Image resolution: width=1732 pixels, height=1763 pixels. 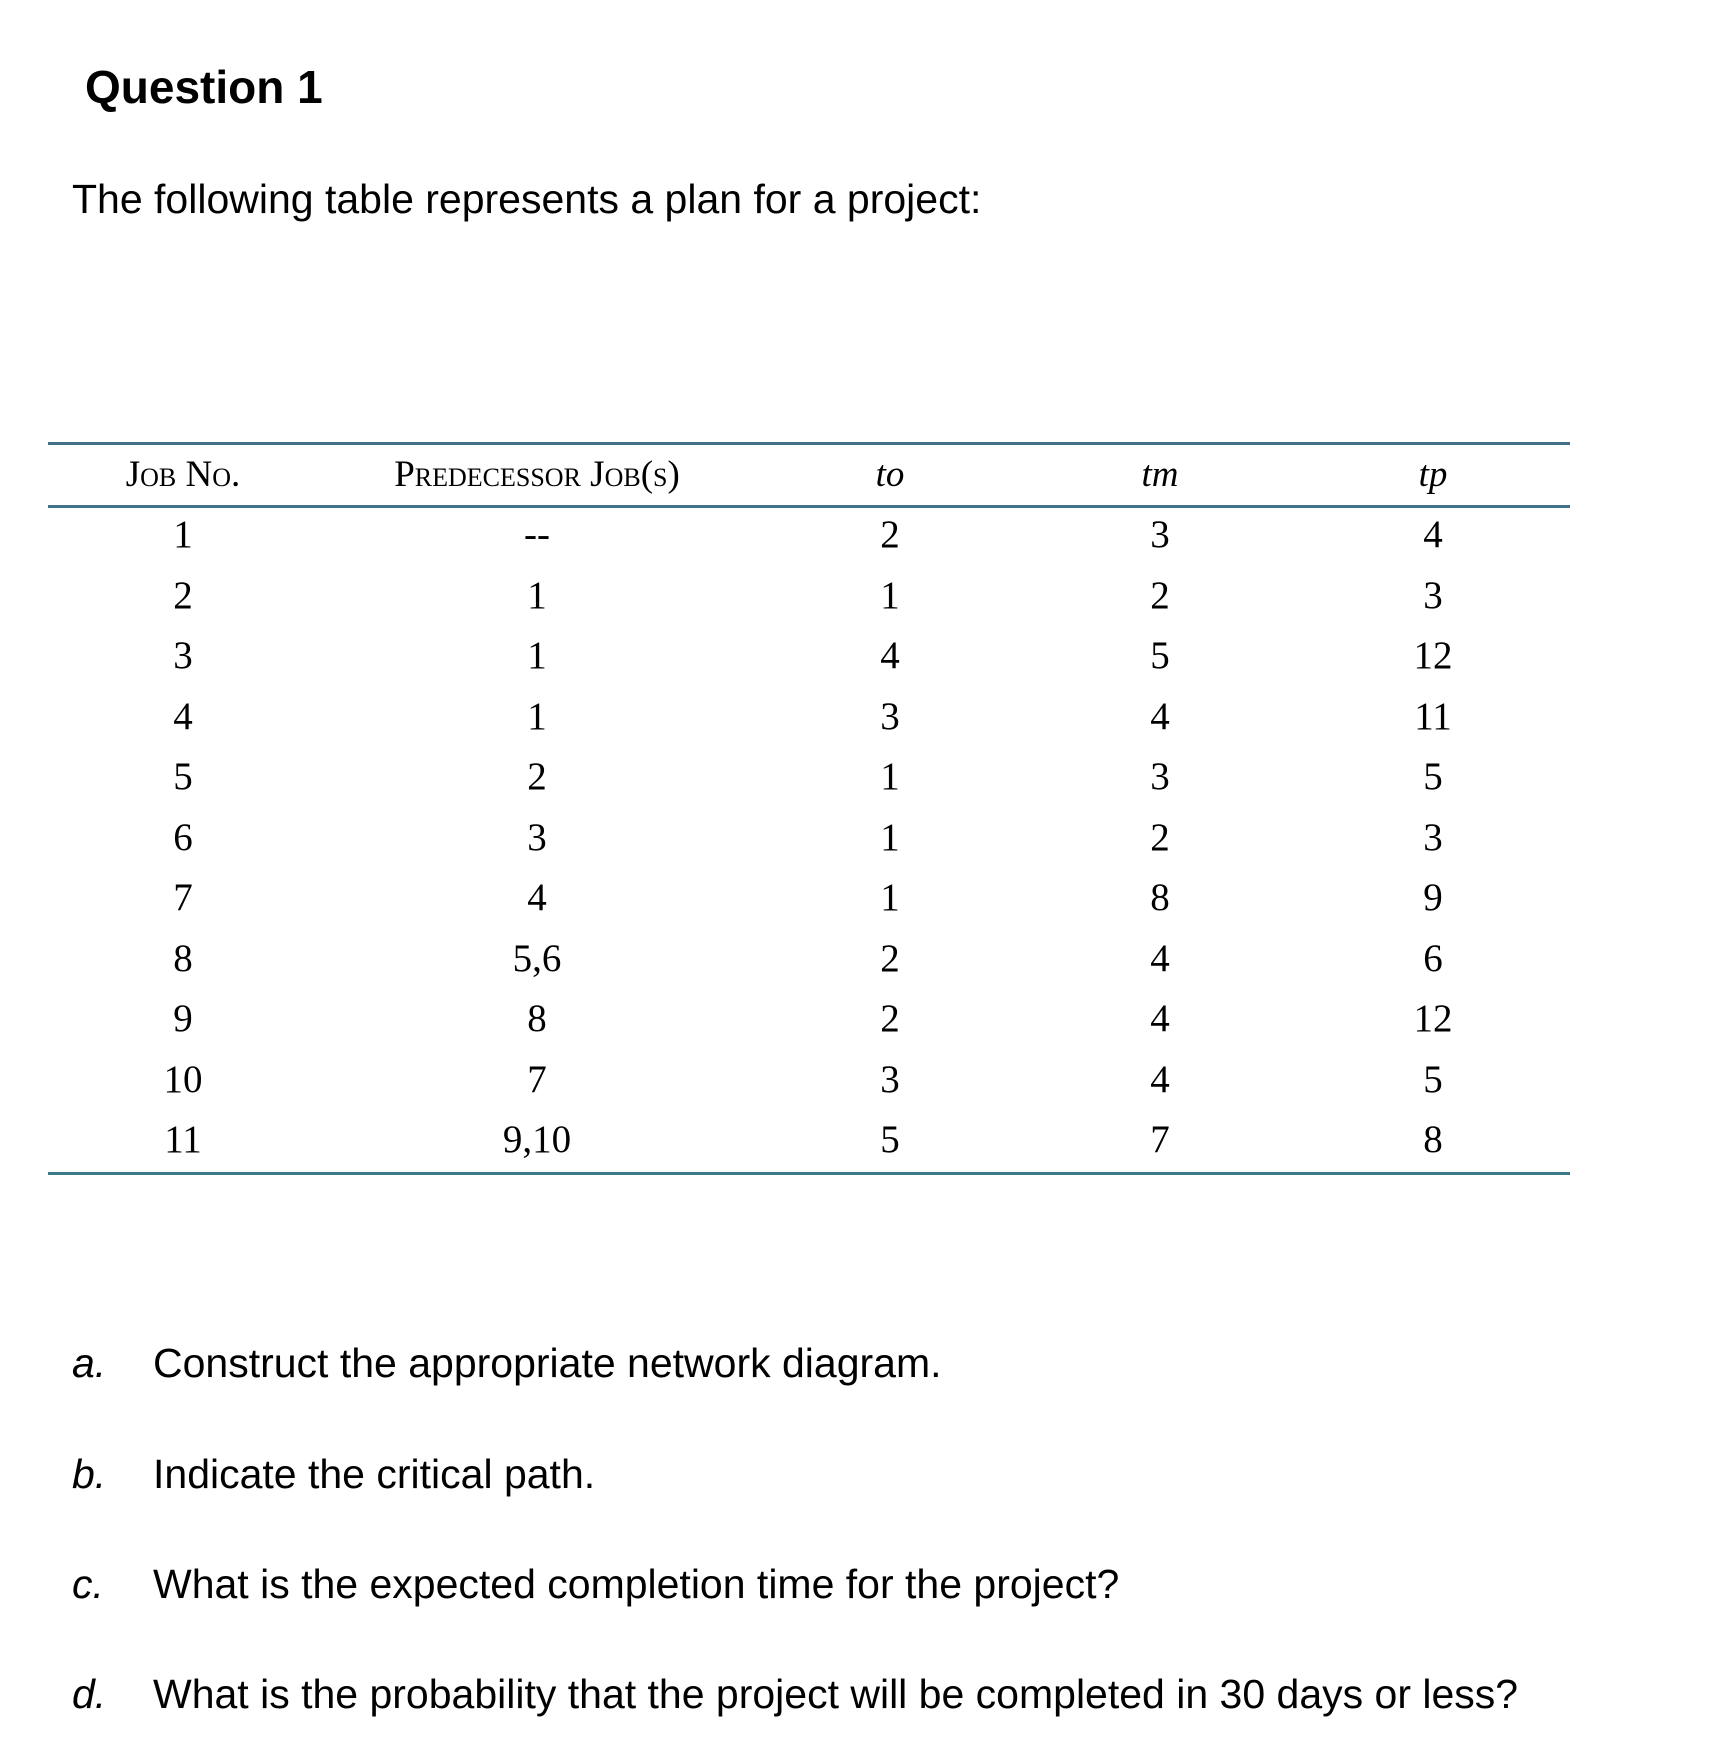 I want to click on cell-job-no: 5, so click(x=183, y=776).